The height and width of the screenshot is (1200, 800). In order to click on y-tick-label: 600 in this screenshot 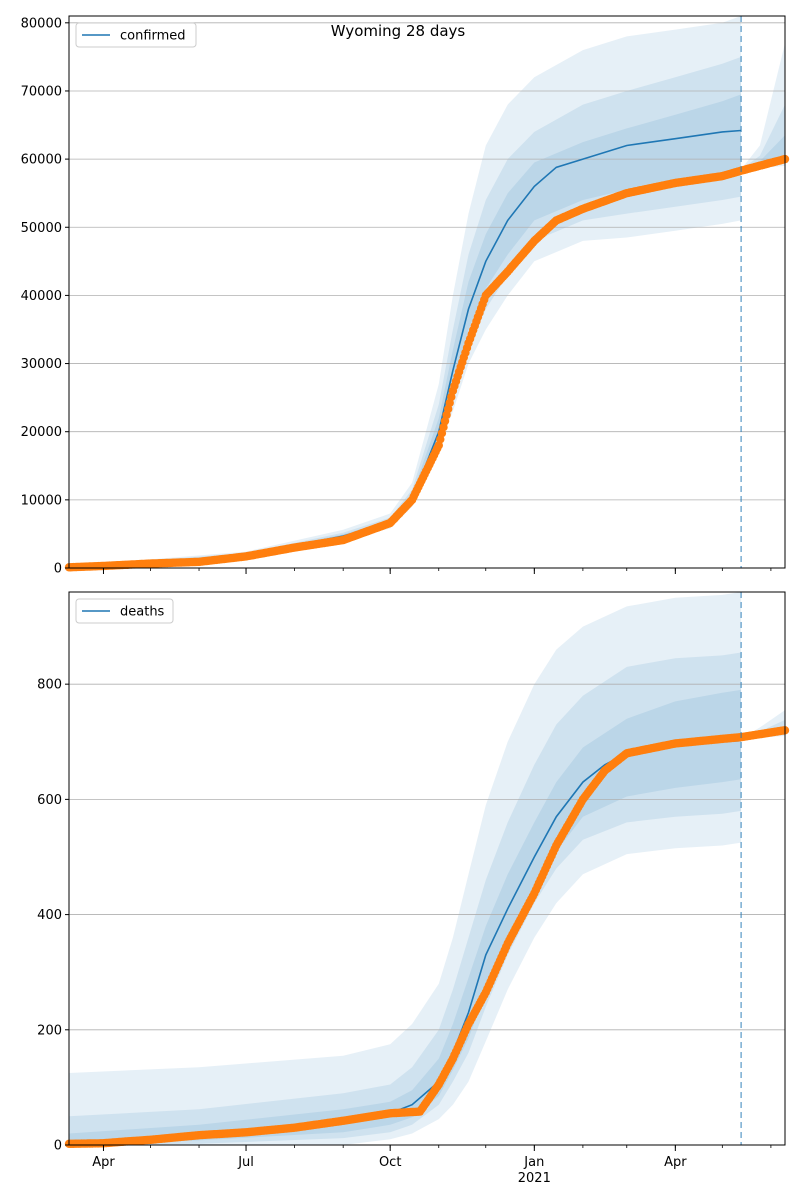, I will do `click(49, 800)`.